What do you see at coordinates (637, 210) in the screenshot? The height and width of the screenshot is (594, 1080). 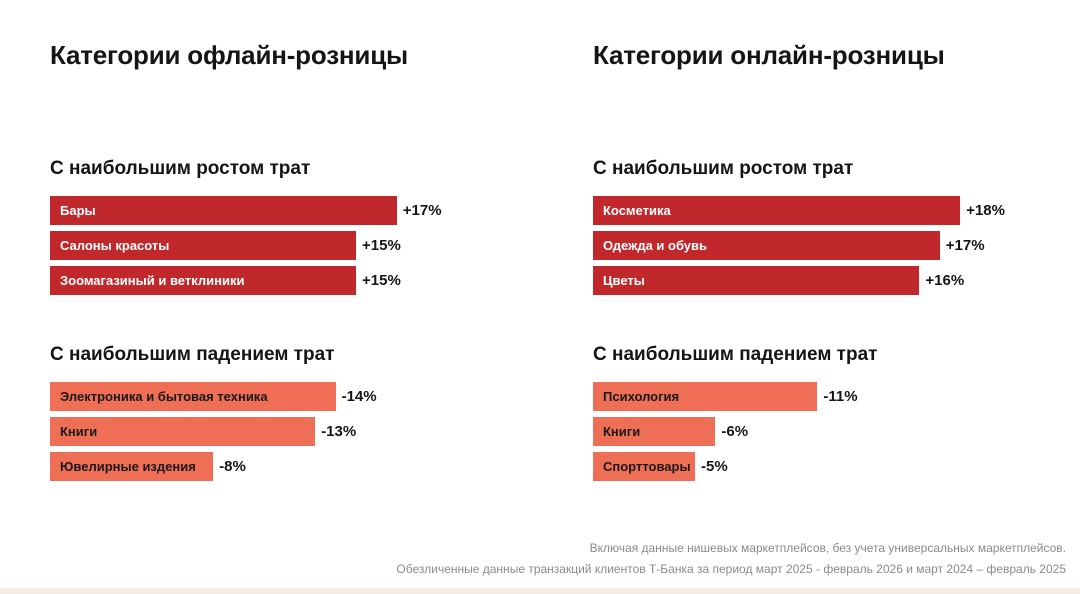 I see `bar-label-growth-0: Косметика` at bounding box center [637, 210].